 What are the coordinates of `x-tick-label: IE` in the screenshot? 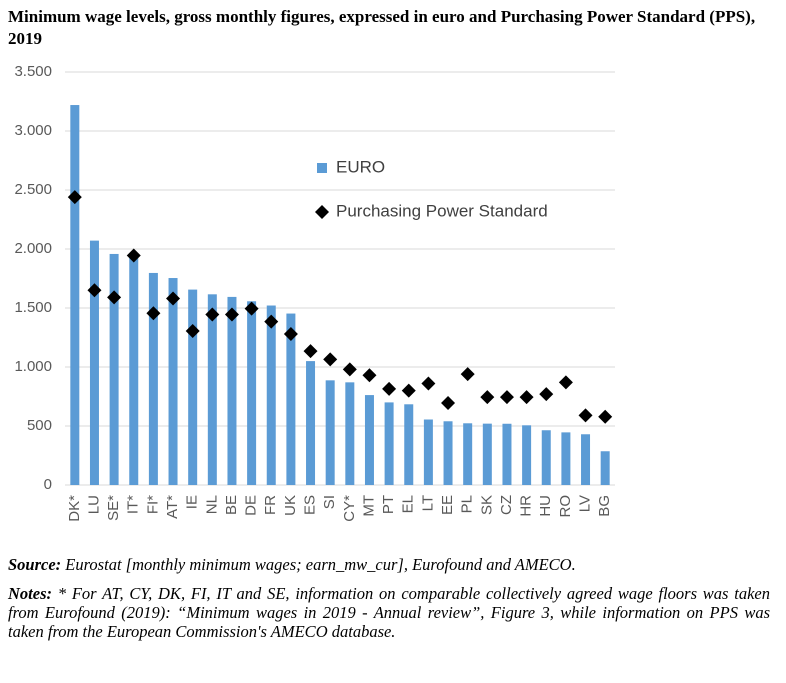 It's located at (192, 502).